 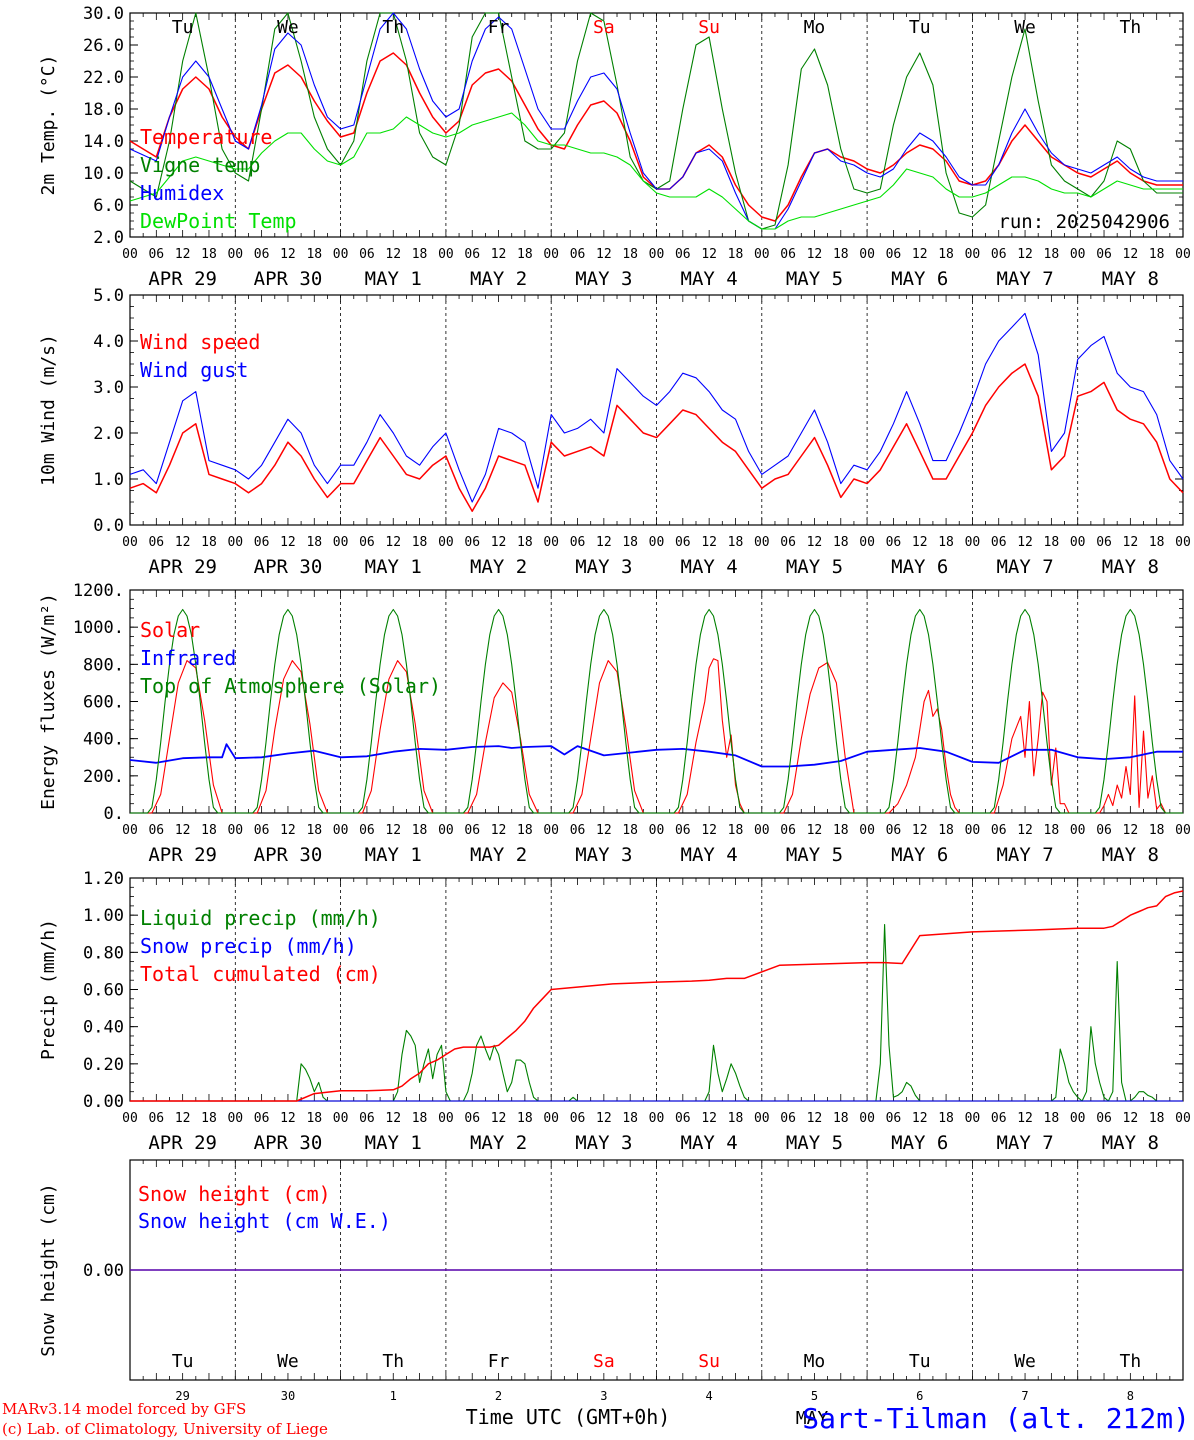 I want to click on series-line-wind-speed, so click(x=656, y=437).